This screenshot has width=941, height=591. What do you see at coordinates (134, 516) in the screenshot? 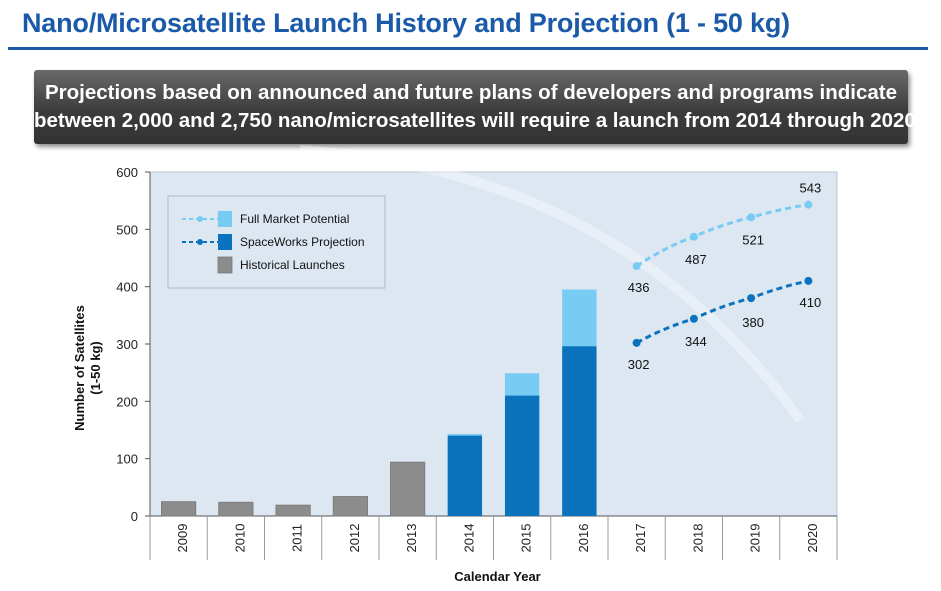
I see `y-tick-label: 0` at bounding box center [134, 516].